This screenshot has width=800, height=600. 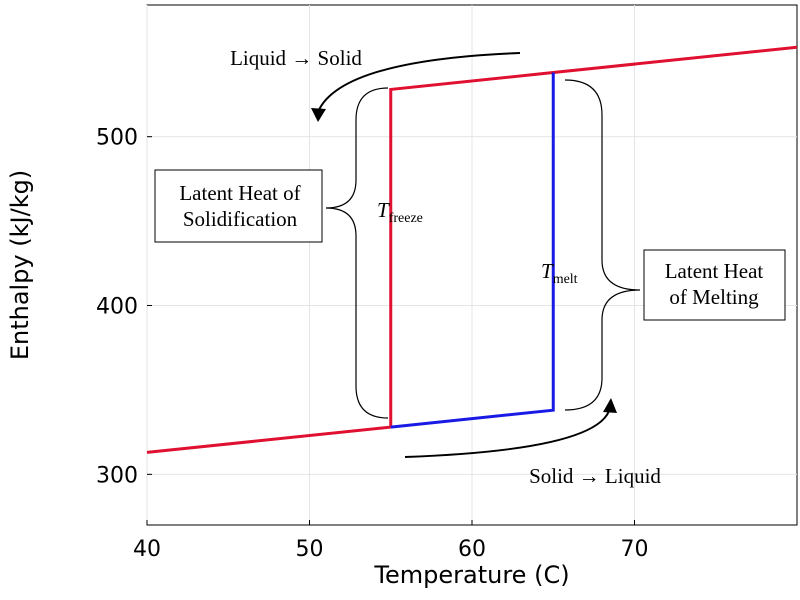 What do you see at coordinates (635, 549) in the screenshot?
I see `x-tick-label: 70` at bounding box center [635, 549].